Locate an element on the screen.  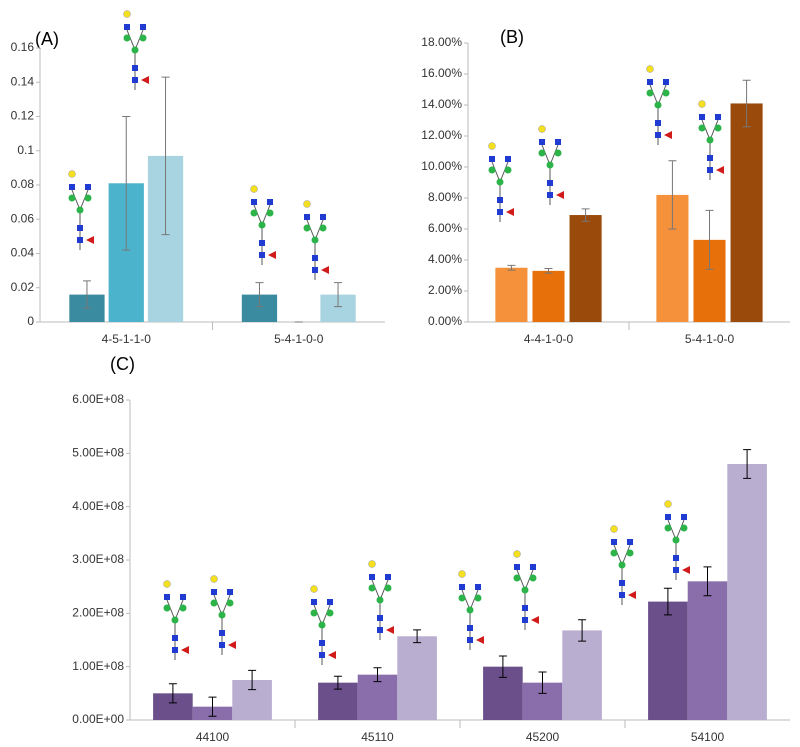
y-tick-label: 16.00% is located at coordinates (441, 73).